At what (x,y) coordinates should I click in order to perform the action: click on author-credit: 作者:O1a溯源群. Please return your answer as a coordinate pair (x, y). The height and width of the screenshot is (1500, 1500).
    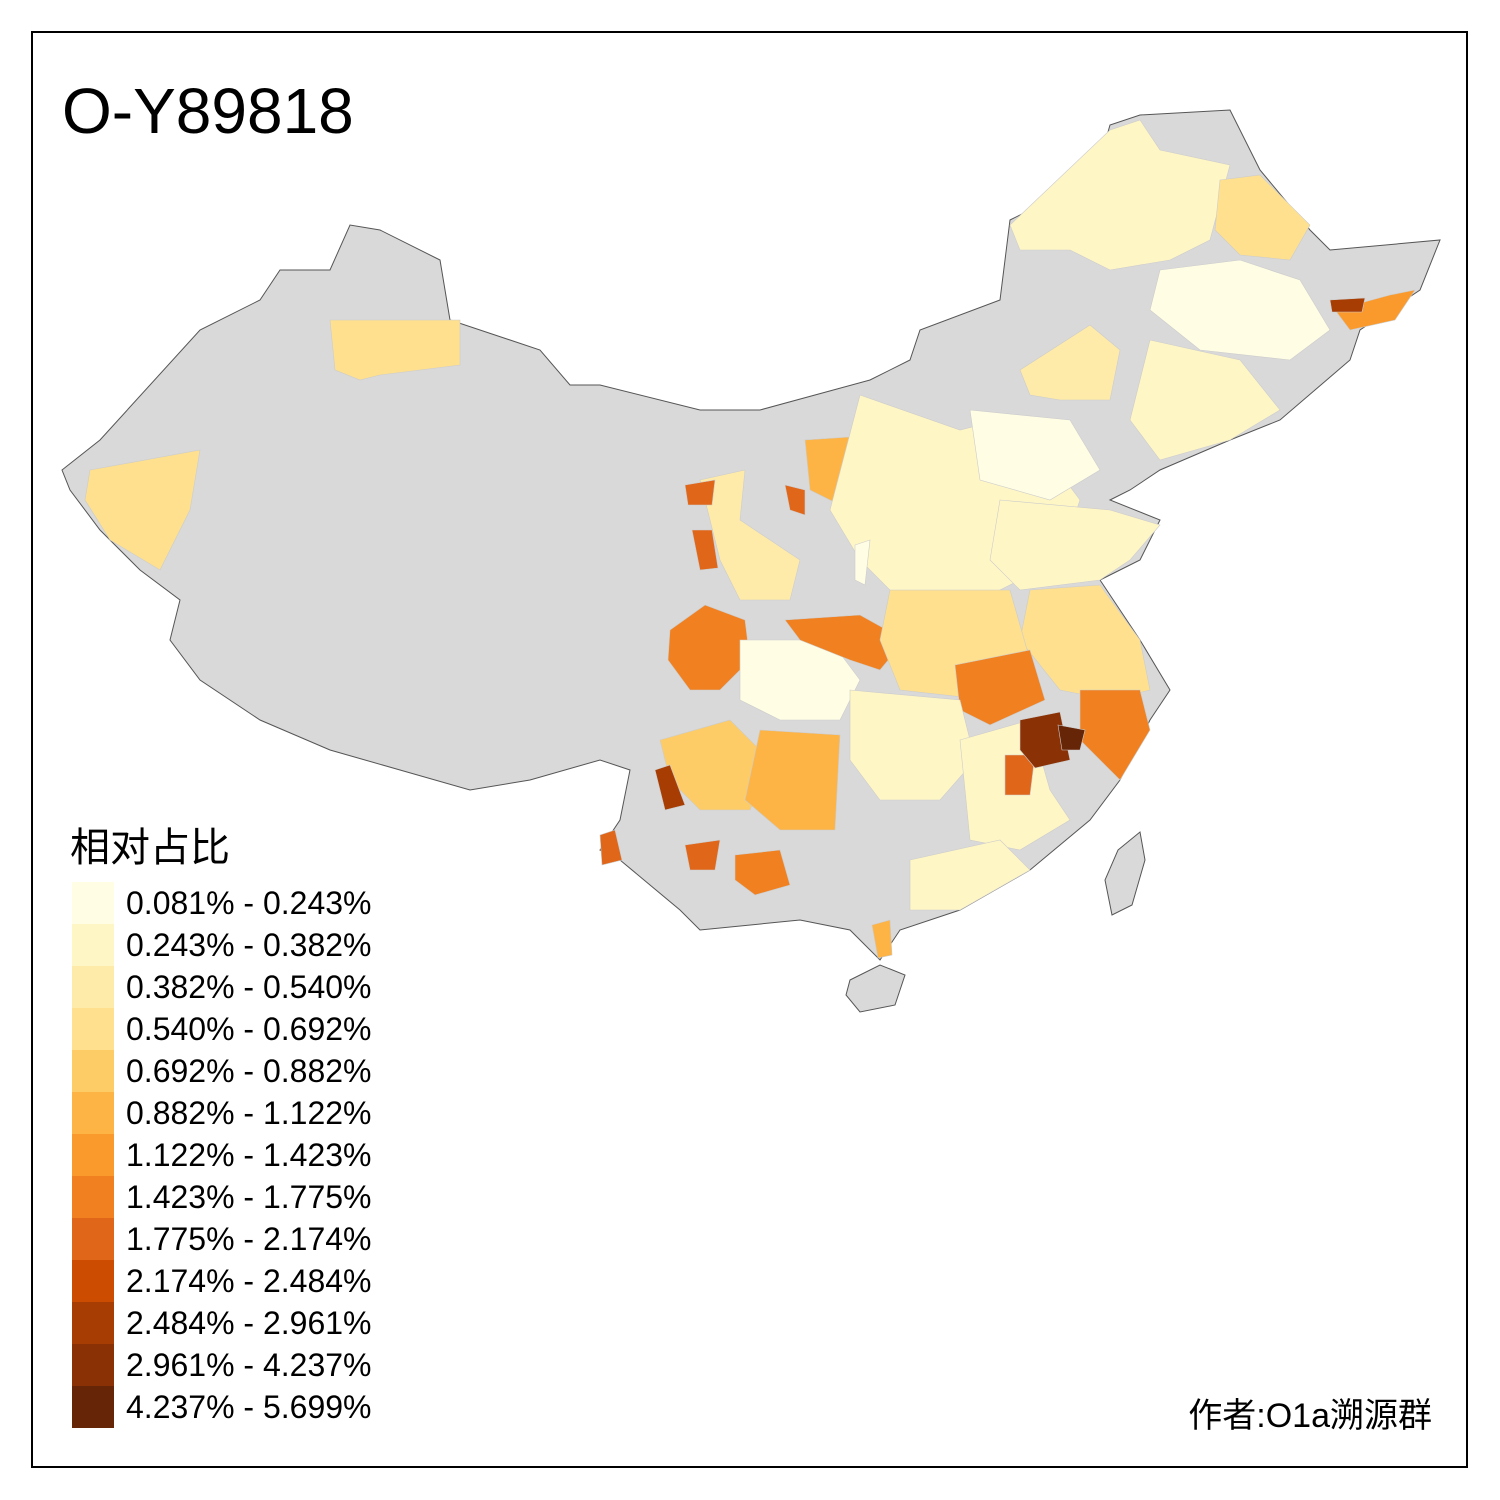
    Looking at the image, I should click on (1310, 1416).